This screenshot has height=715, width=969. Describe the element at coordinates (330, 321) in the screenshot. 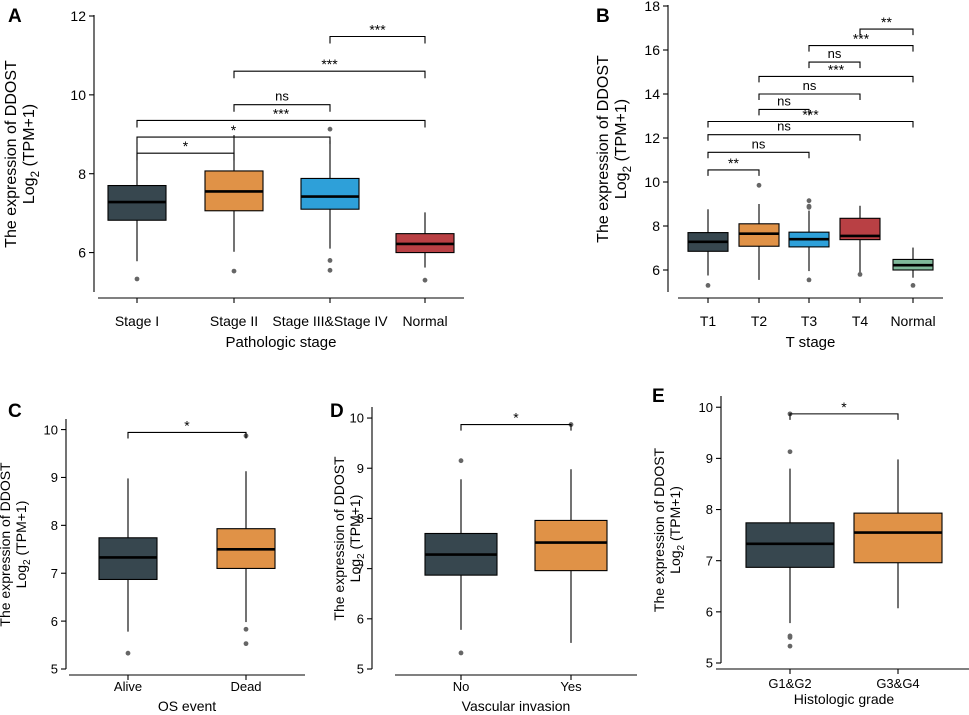

I see `x-tick-label: Stage III&Stage IV` at that location.